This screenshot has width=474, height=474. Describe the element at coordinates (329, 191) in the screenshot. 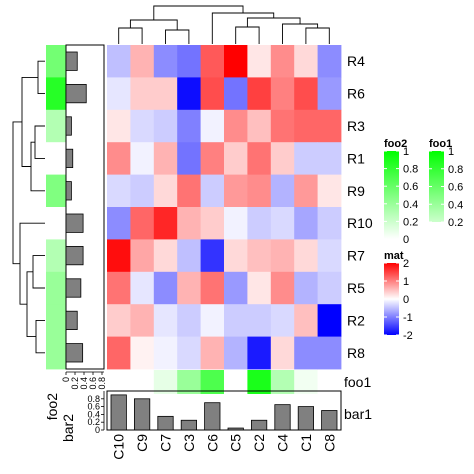

I see `heatmap-cell-R9-C8` at that location.